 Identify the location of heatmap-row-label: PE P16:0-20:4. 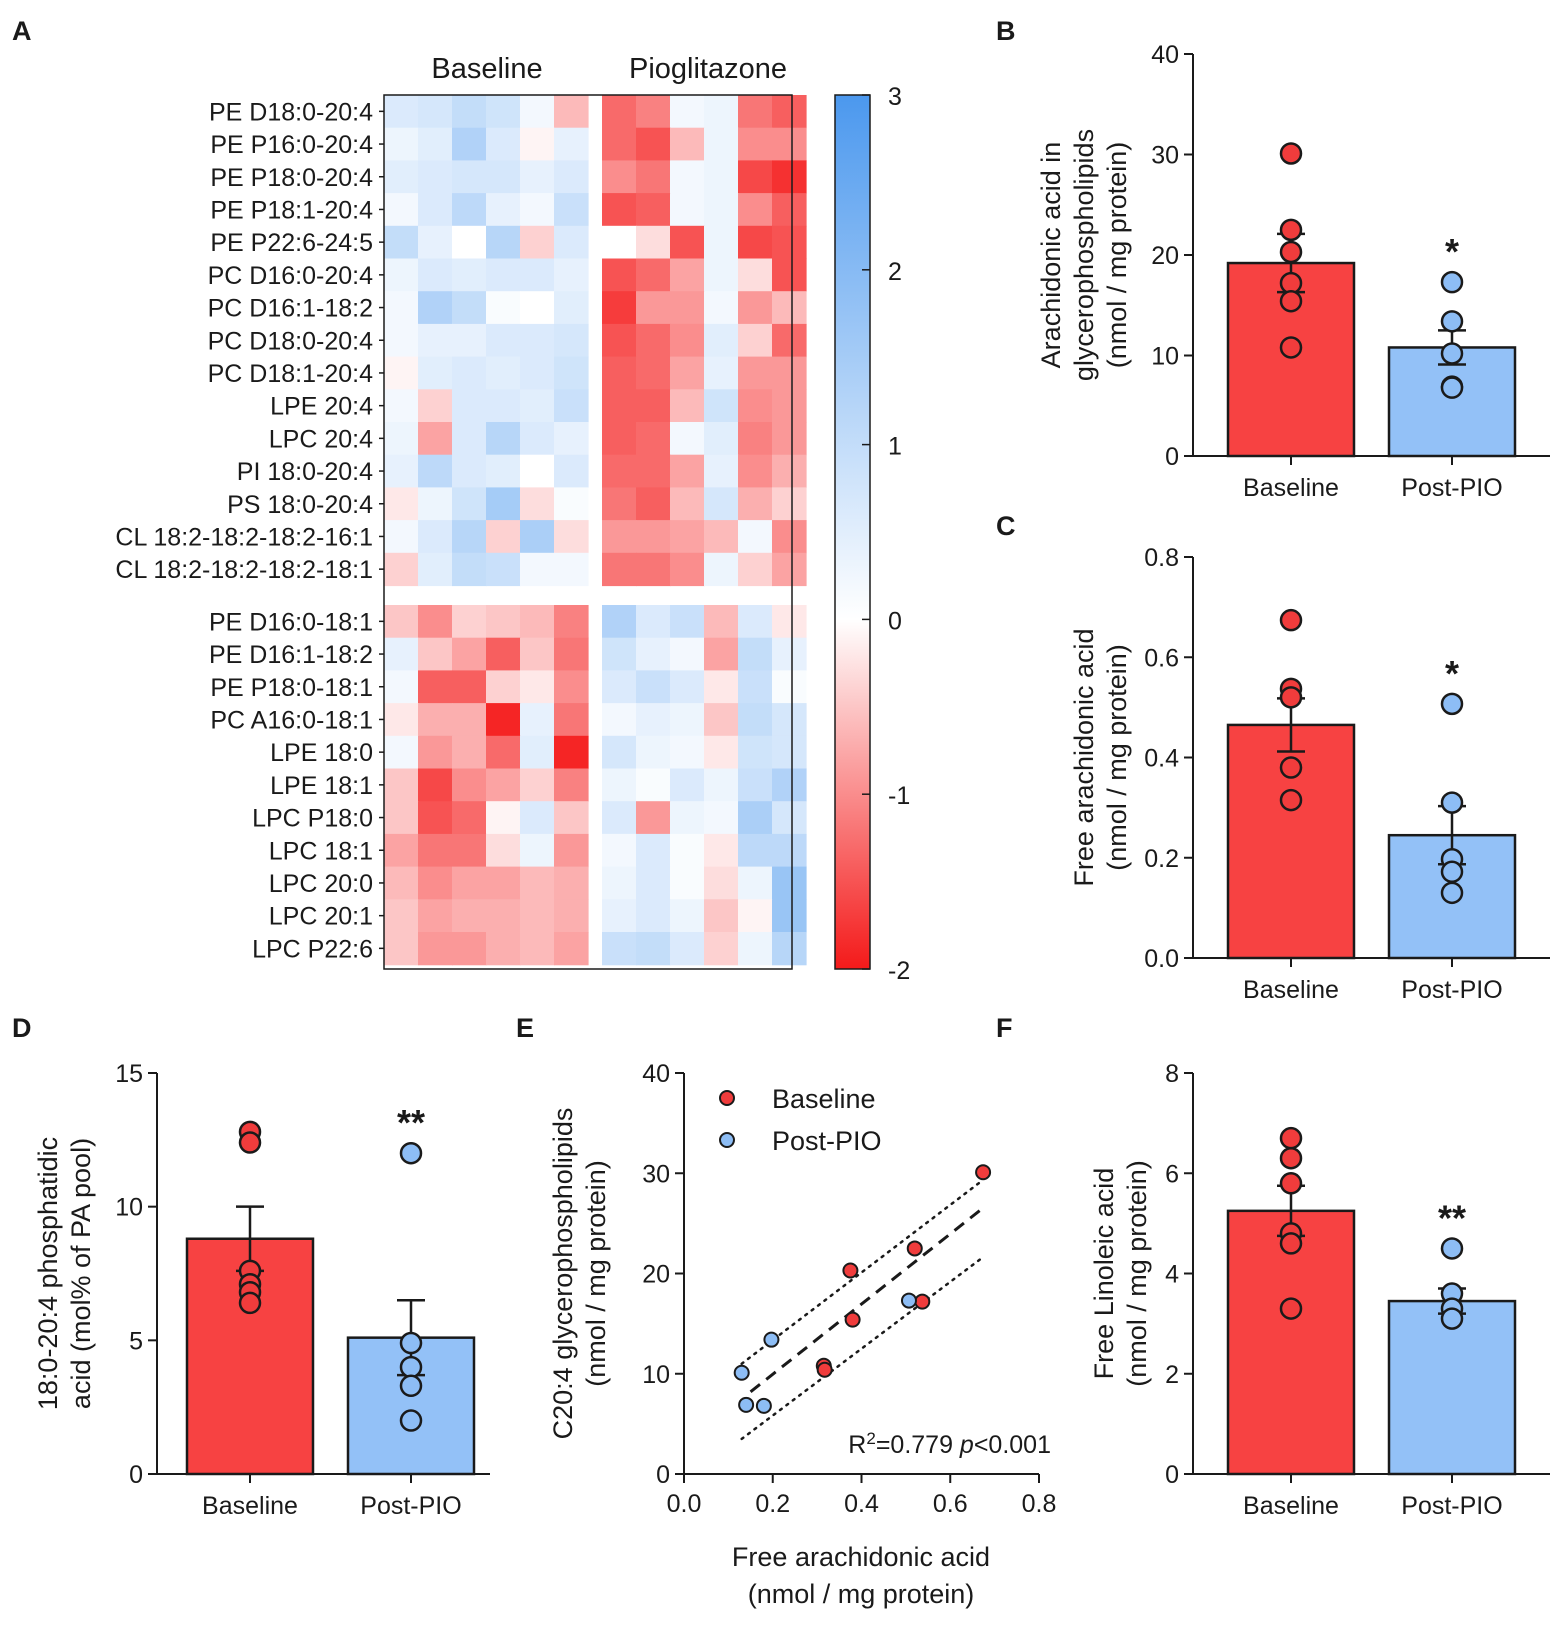
(291, 145).